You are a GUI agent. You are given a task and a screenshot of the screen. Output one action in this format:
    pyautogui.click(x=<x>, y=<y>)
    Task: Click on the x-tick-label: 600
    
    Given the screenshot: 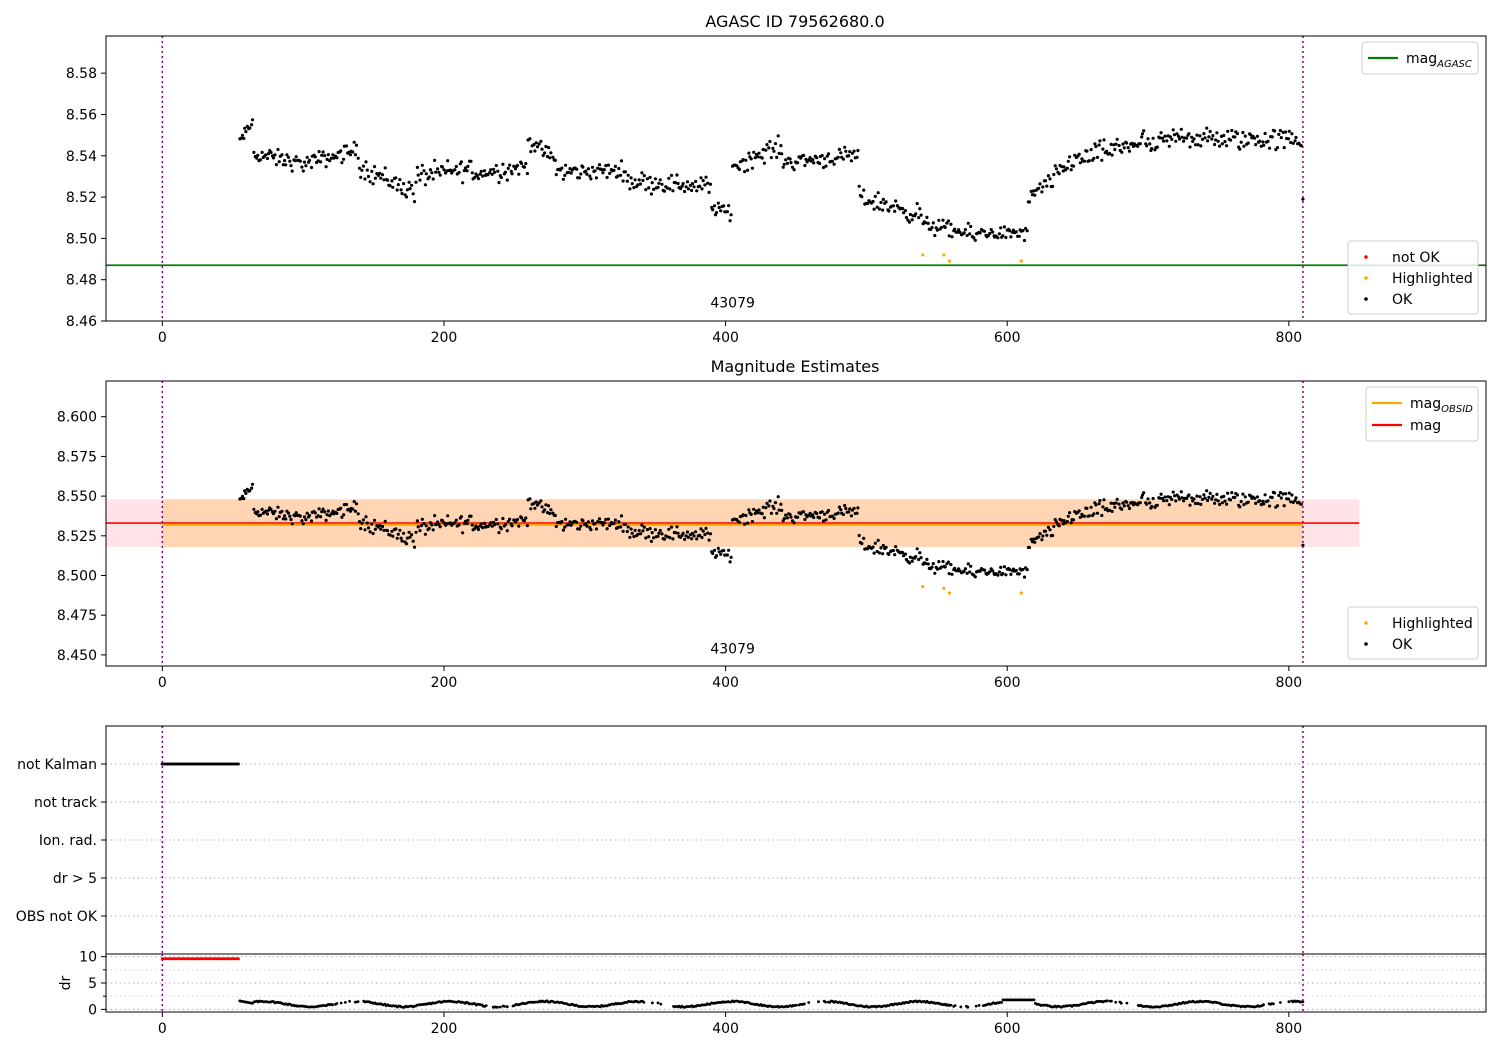 What is the action you would take?
    pyautogui.click(x=1007, y=683)
    